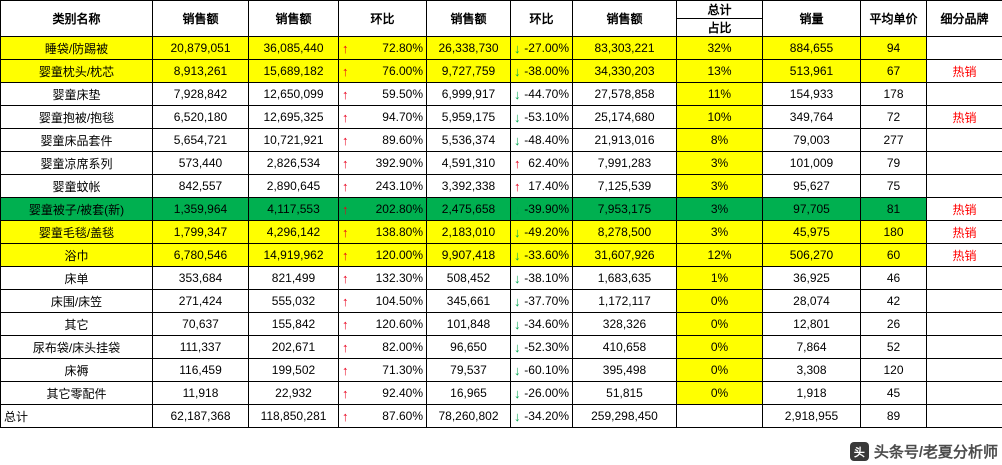  Describe the element at coordinates (624, 94) in the screenshot. I see `sales-total-cell: 27,578,858` at that location.